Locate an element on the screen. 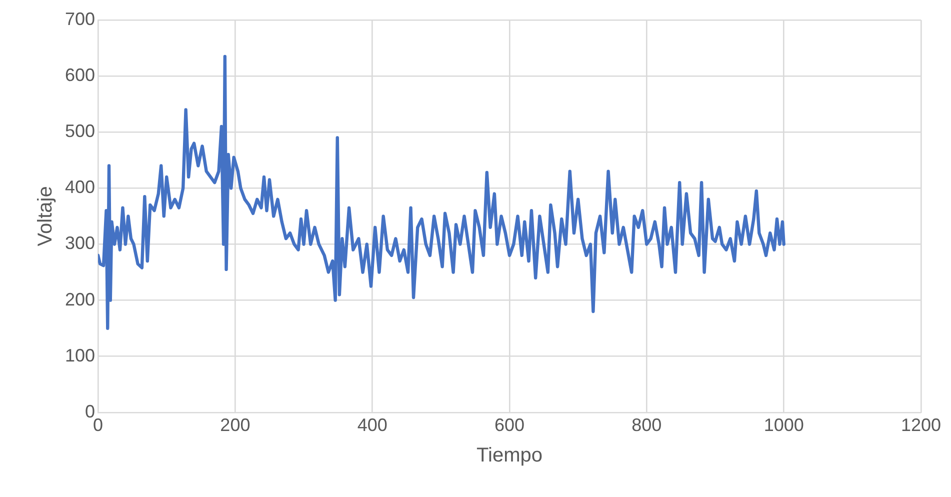 The height and width of the screenshot is (497, 951). x-tick-label: 400 is located at coordinates (372, 425).